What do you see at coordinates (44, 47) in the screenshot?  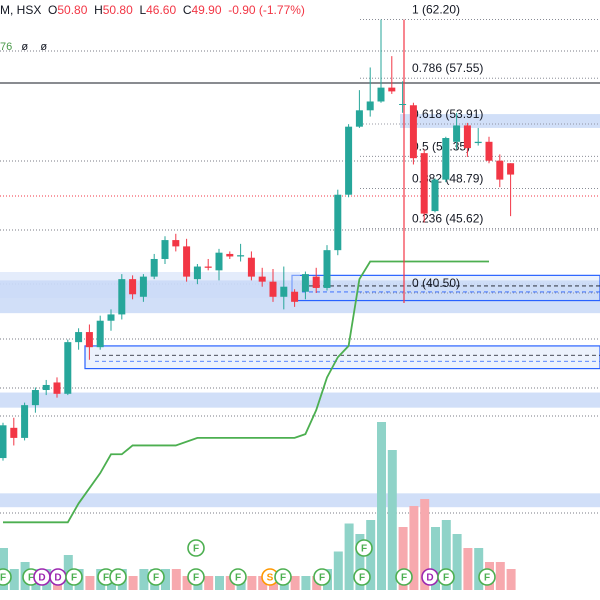 I see `indicator-param-b: ø` at bounding box center [44, 47].